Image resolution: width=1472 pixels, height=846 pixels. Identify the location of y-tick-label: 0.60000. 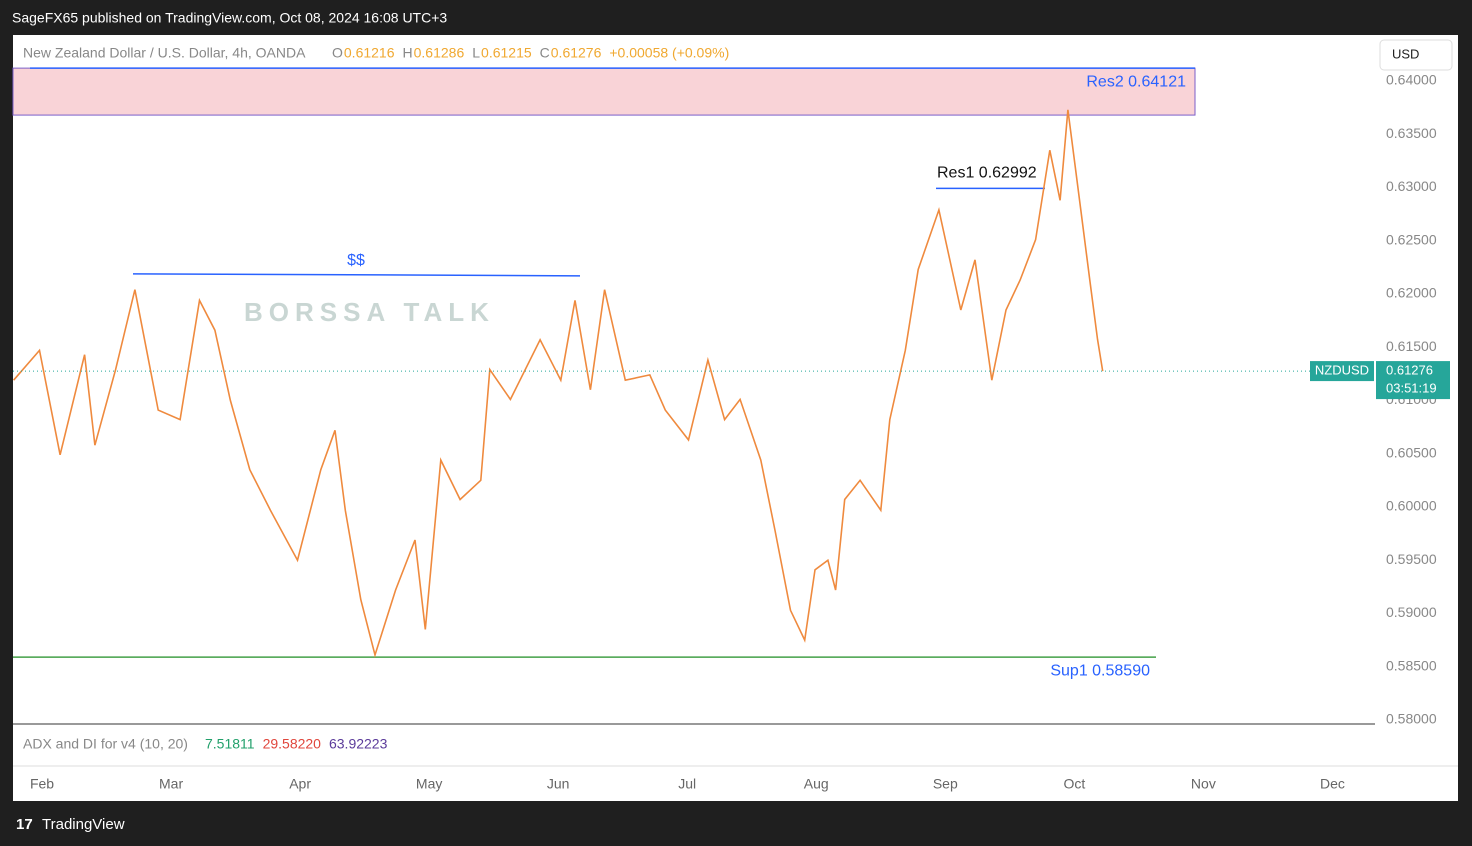
(1411, 506).